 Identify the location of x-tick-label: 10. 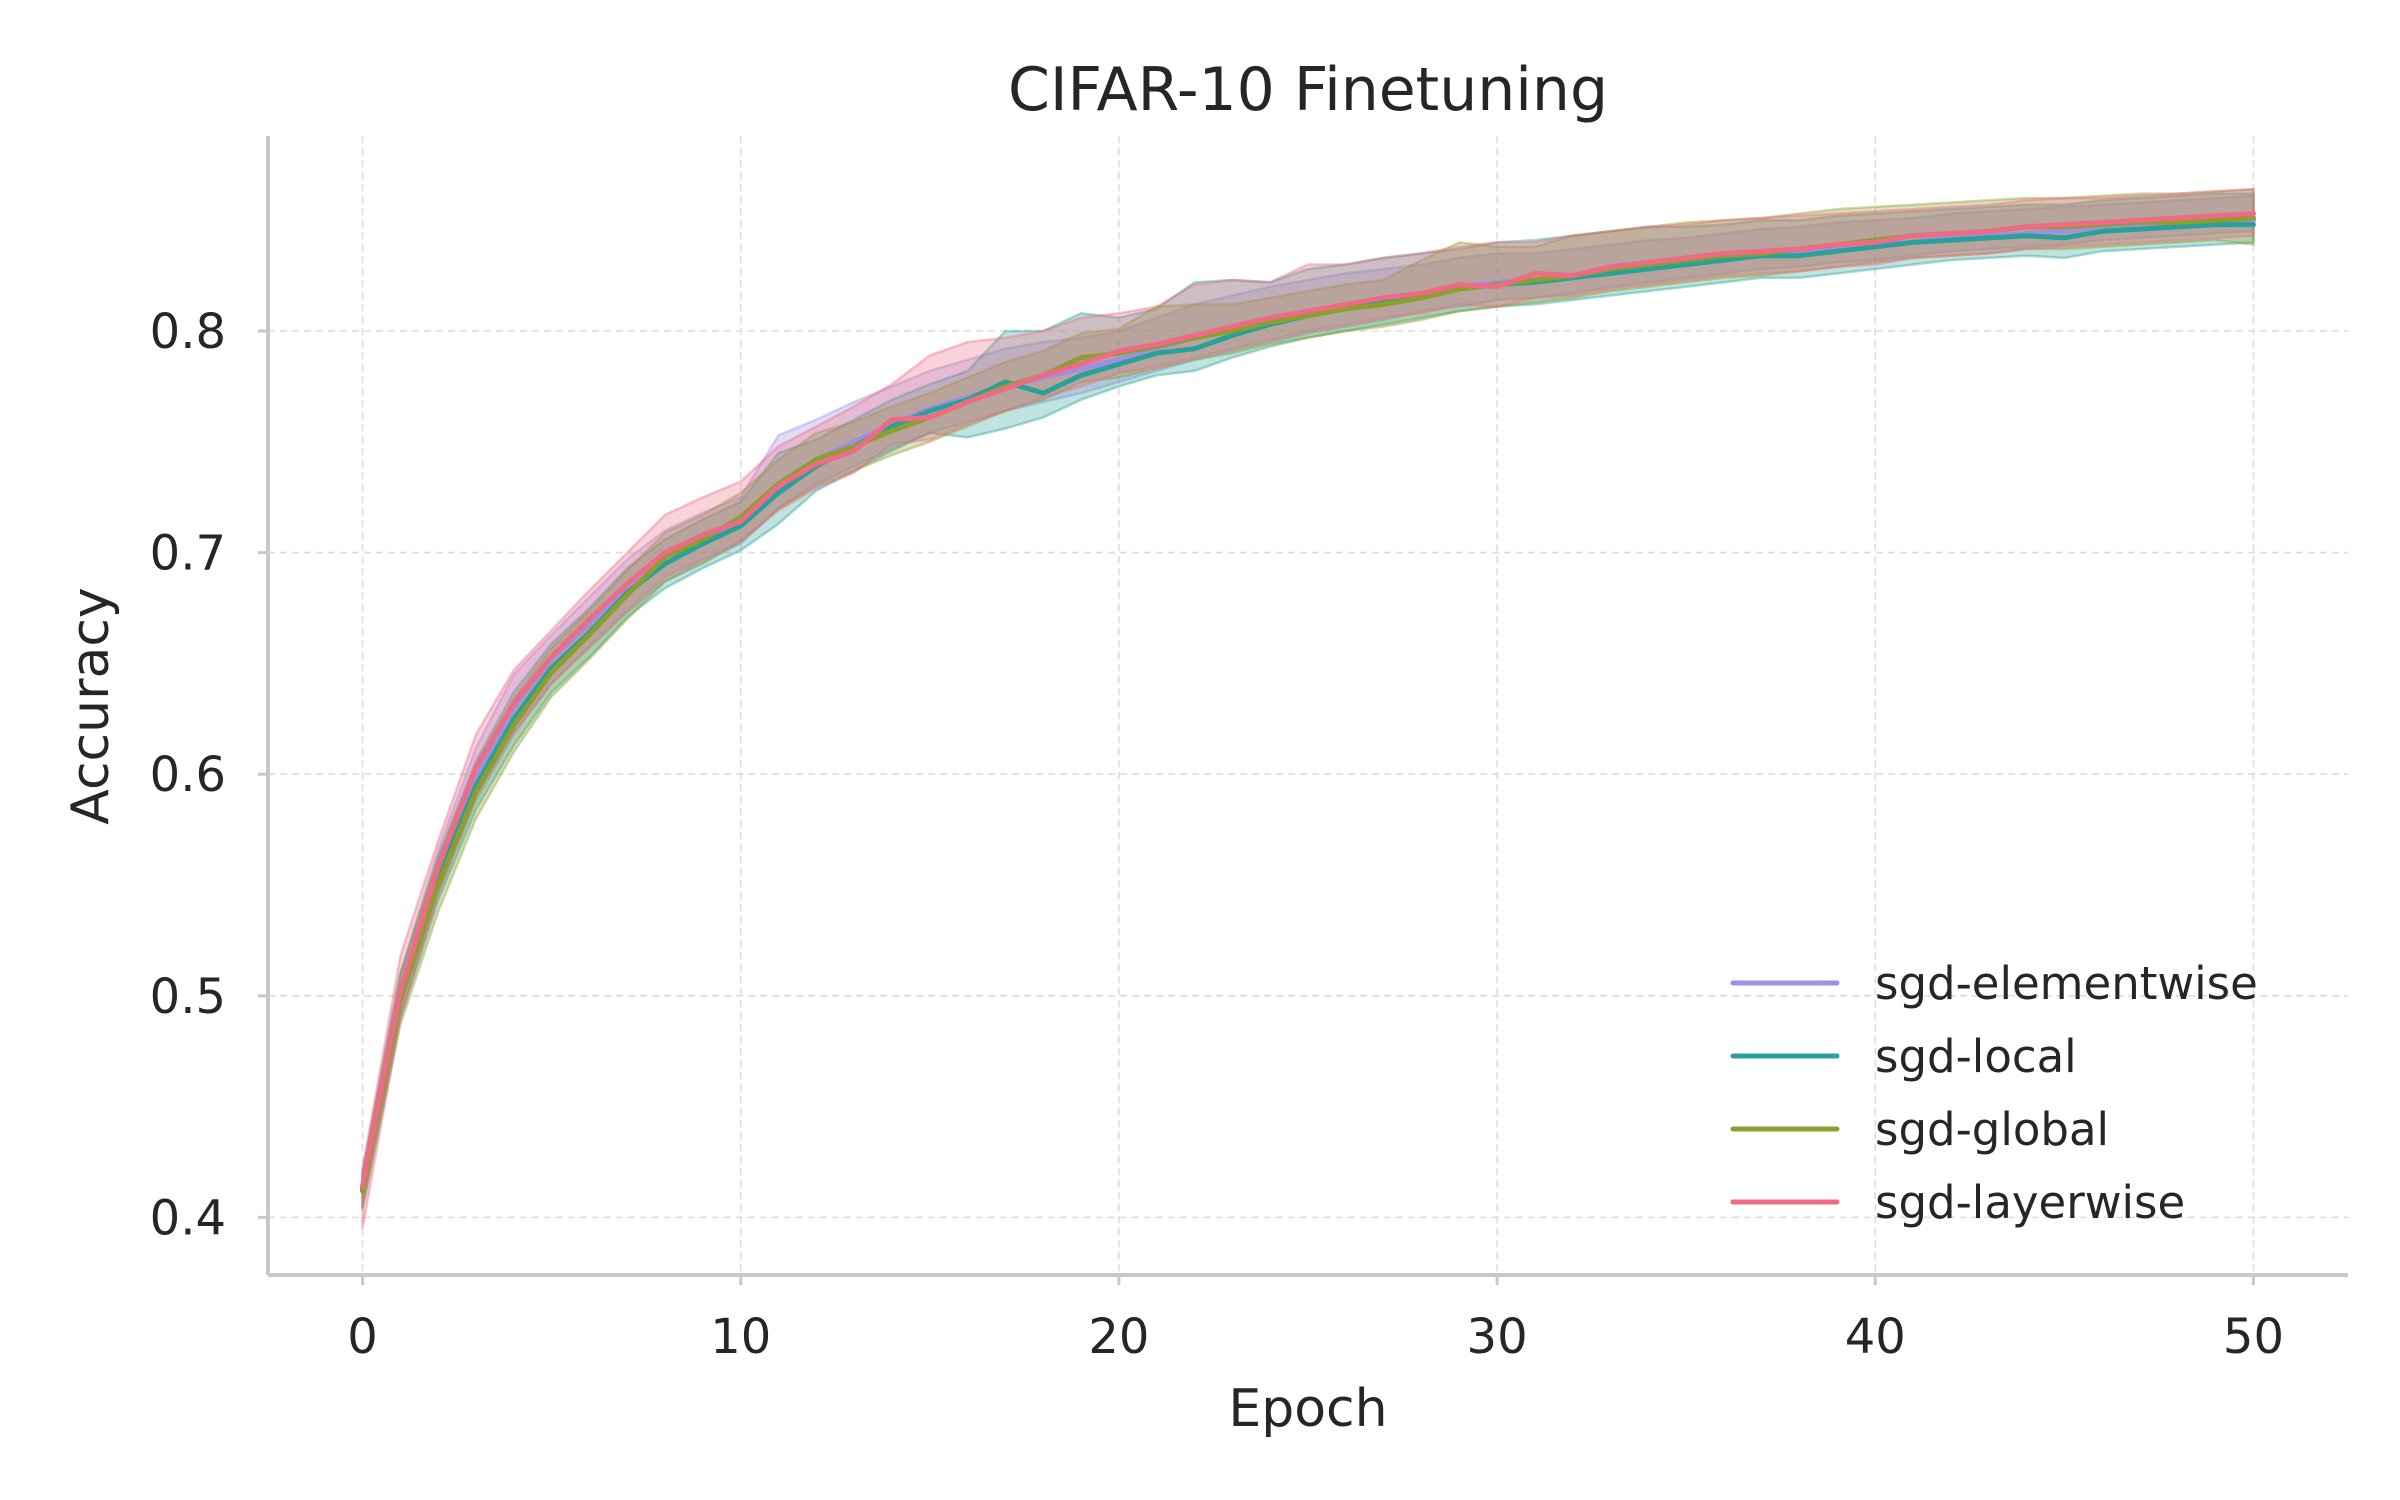
(740, 1337).